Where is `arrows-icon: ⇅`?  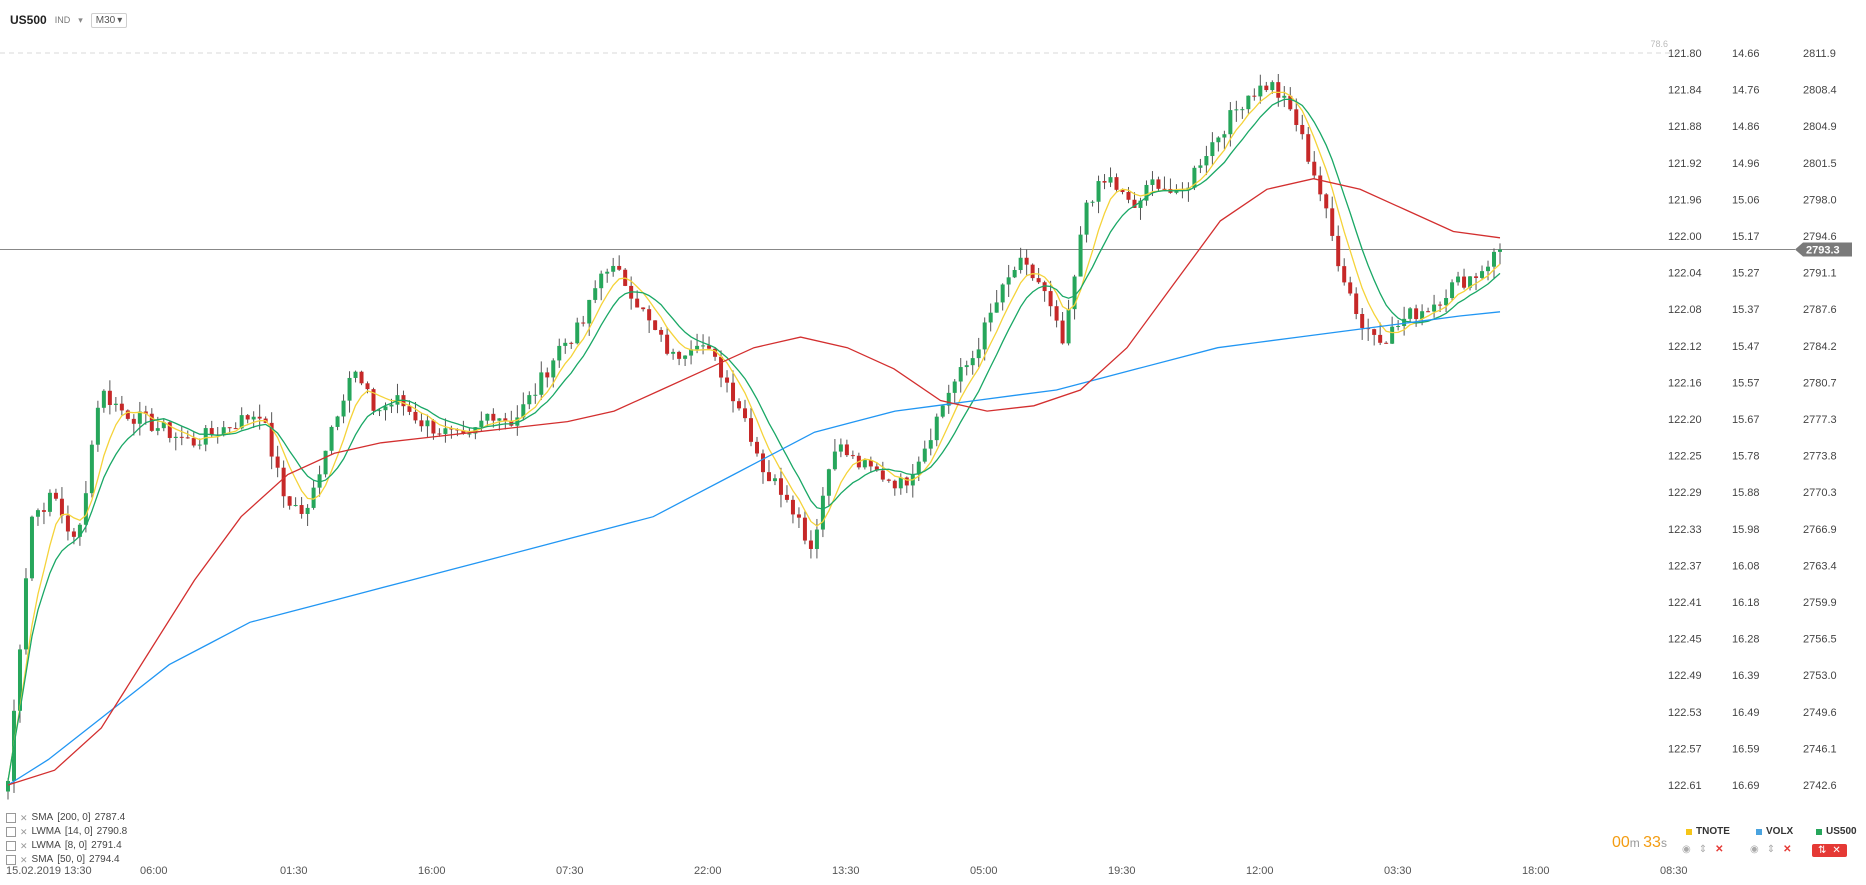 arrows-icon: ⇅ is located at coordinates (1822, 850).